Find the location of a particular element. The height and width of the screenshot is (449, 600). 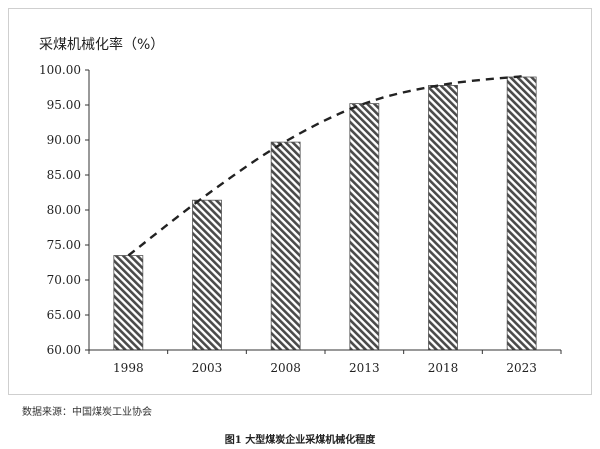

source-note: 数据来源：中国煤炭工业协会 is located at coordinates (87, 412).